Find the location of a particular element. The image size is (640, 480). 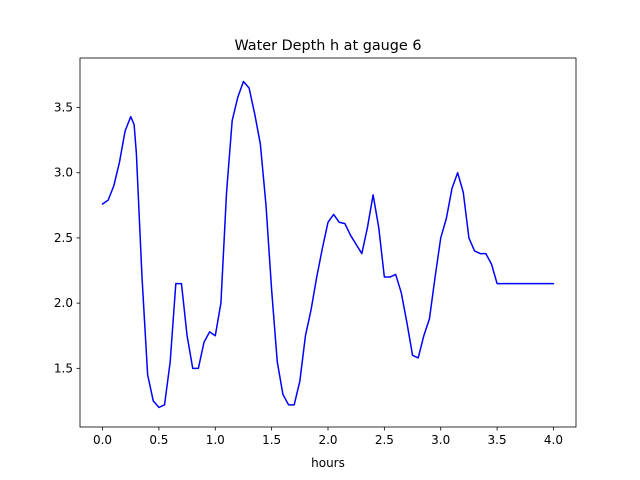

x-tick-label: 1.0 is located at coordinates (215, 440).